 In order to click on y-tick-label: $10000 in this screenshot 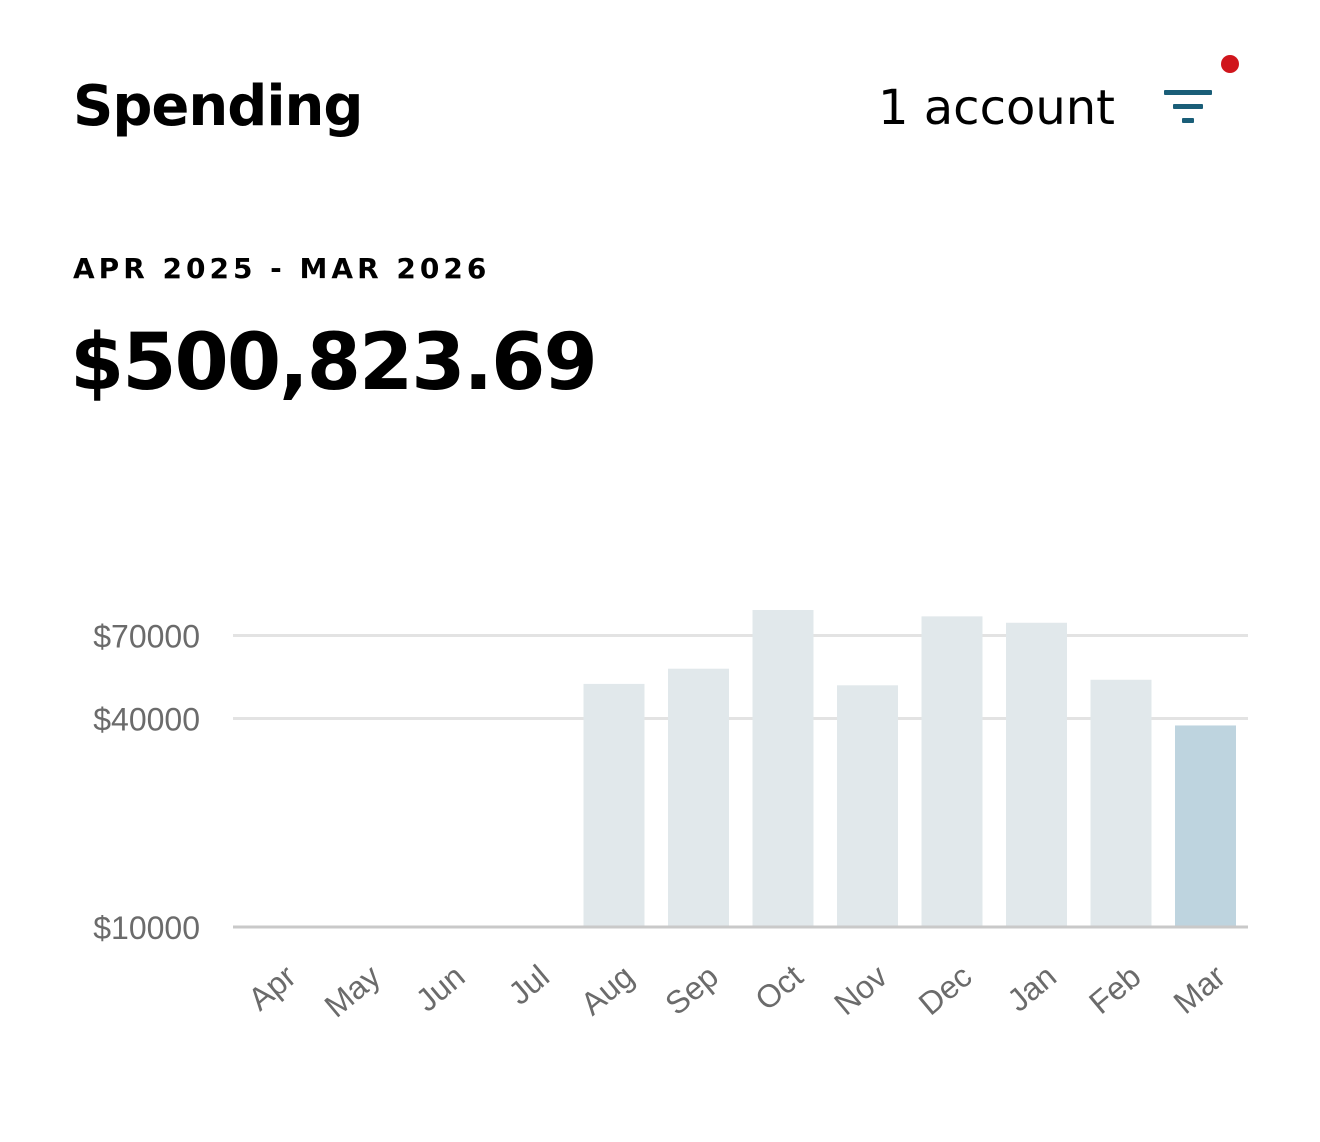, I will do `click(146, 928)`.